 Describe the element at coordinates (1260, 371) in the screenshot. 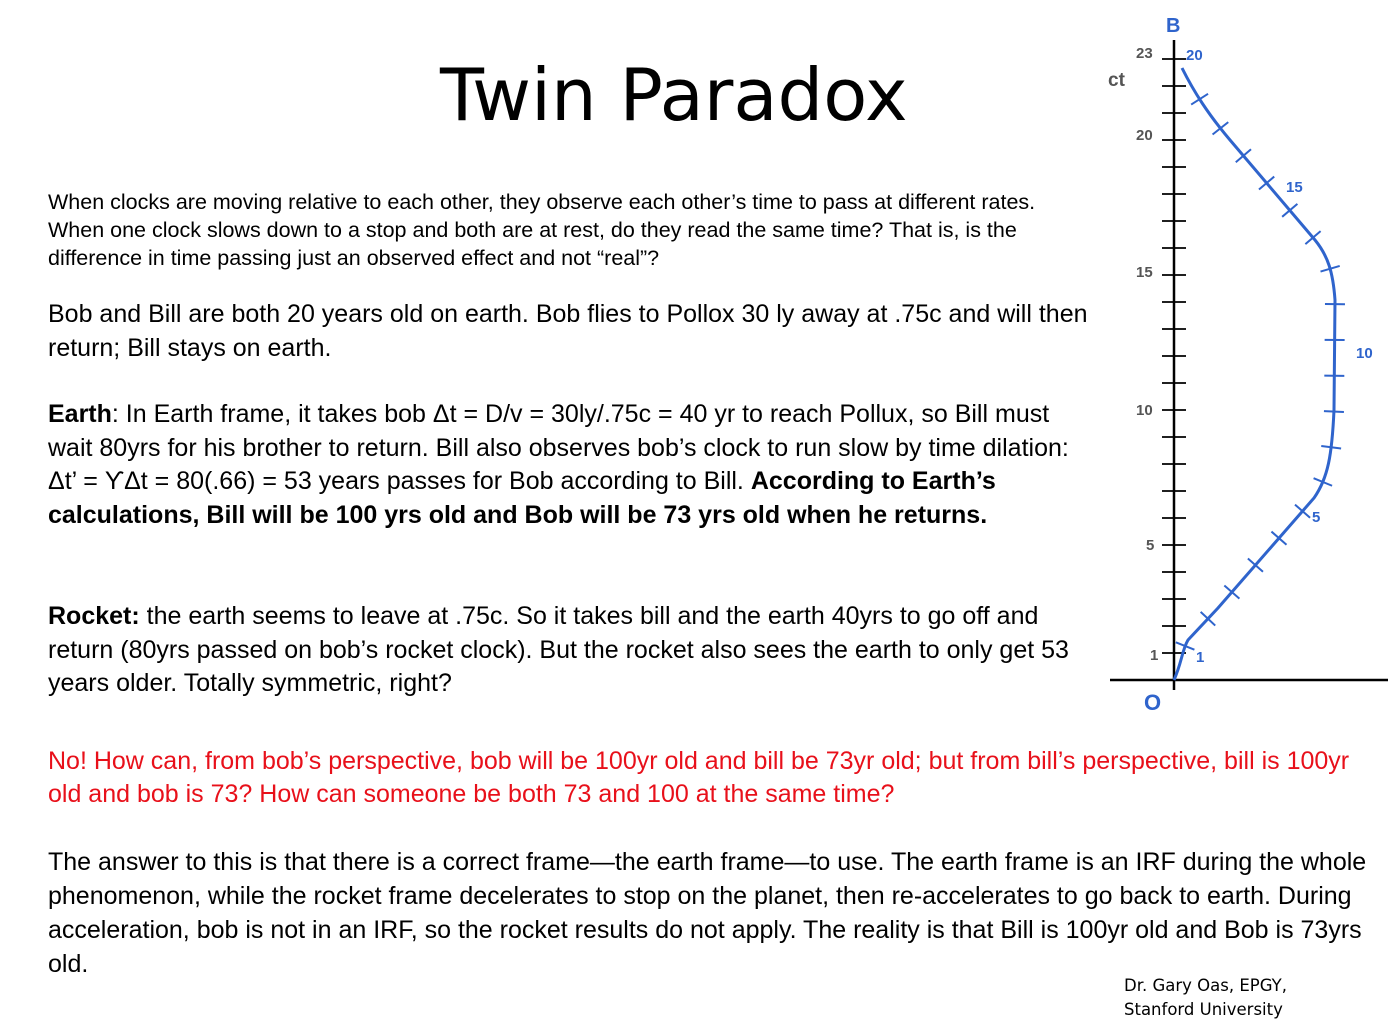

I see `worldline-ticks` at that location.